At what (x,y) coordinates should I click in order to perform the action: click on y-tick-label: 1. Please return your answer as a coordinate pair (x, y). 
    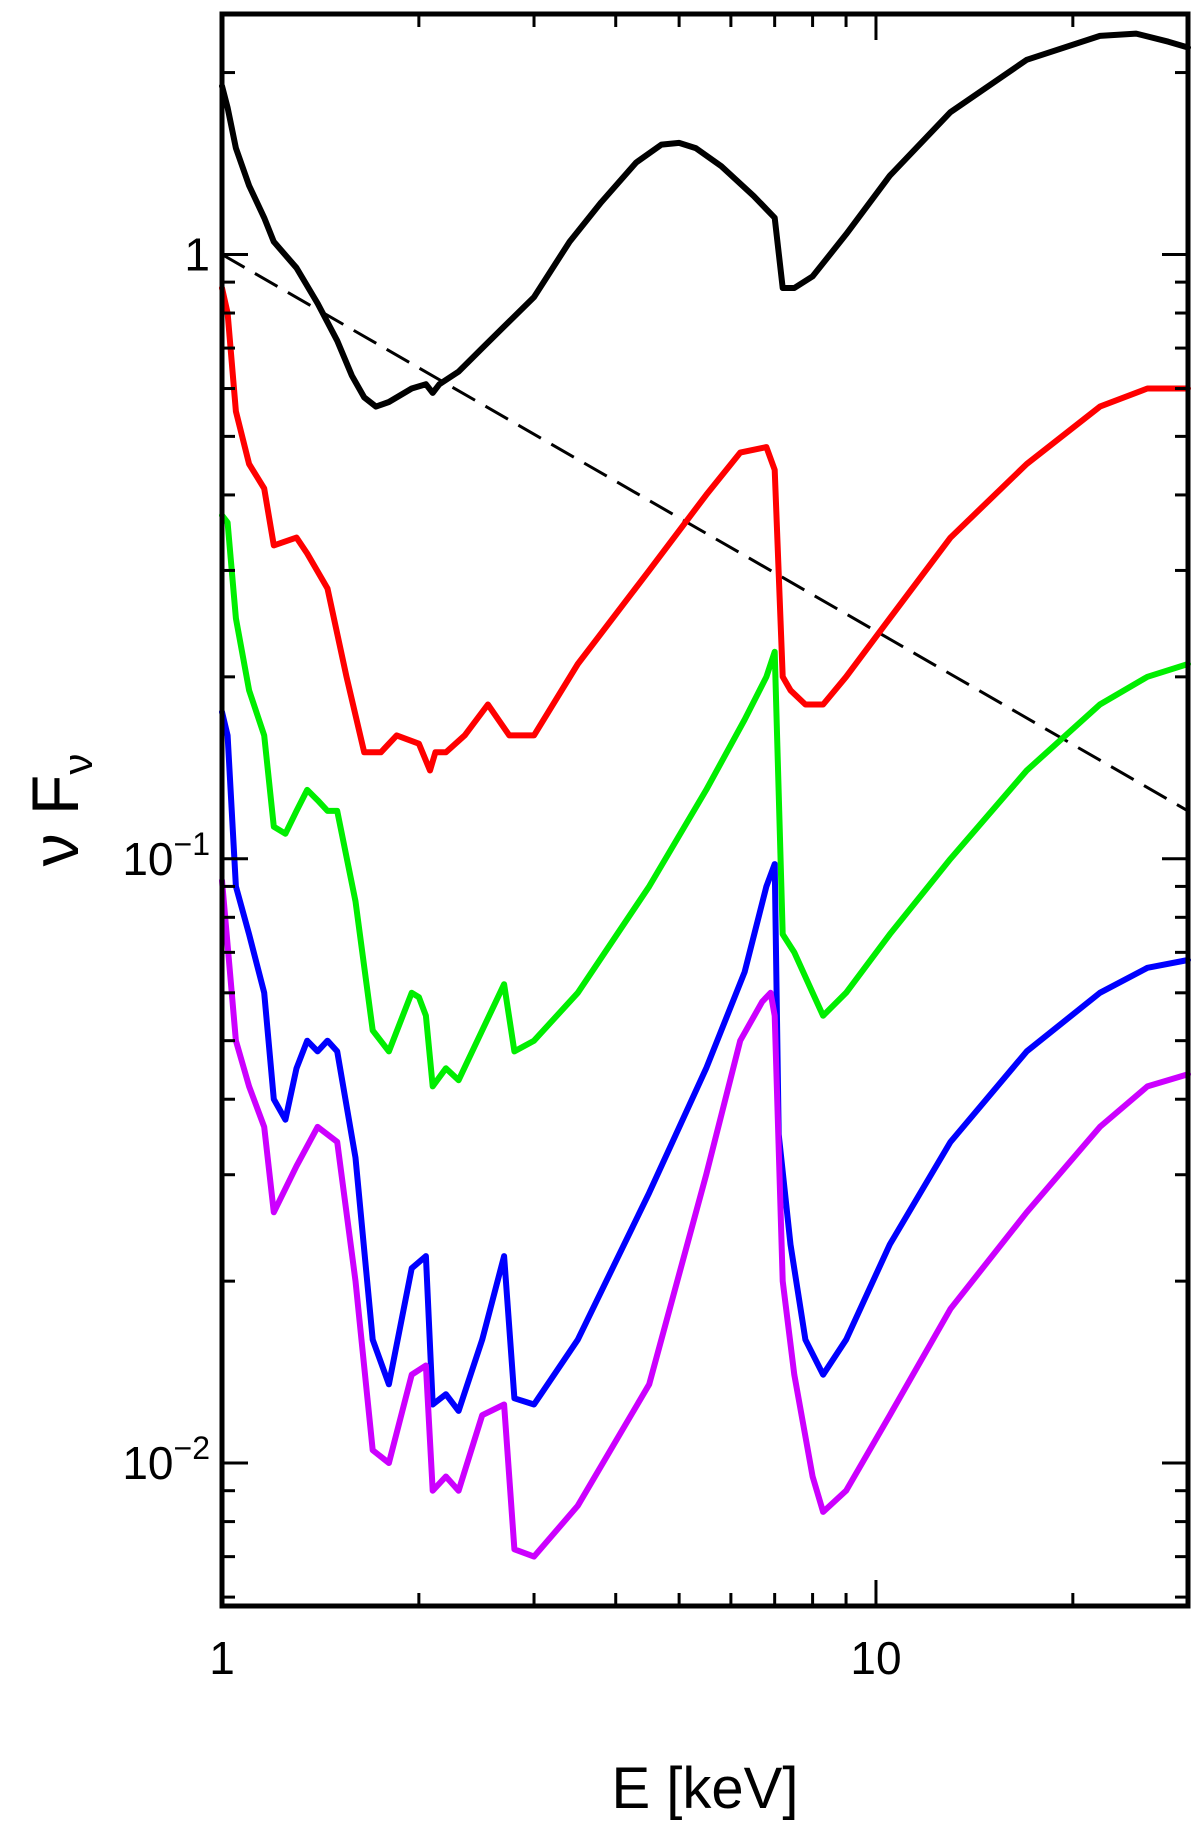
    Looking at the image, I should click on (197, 254).